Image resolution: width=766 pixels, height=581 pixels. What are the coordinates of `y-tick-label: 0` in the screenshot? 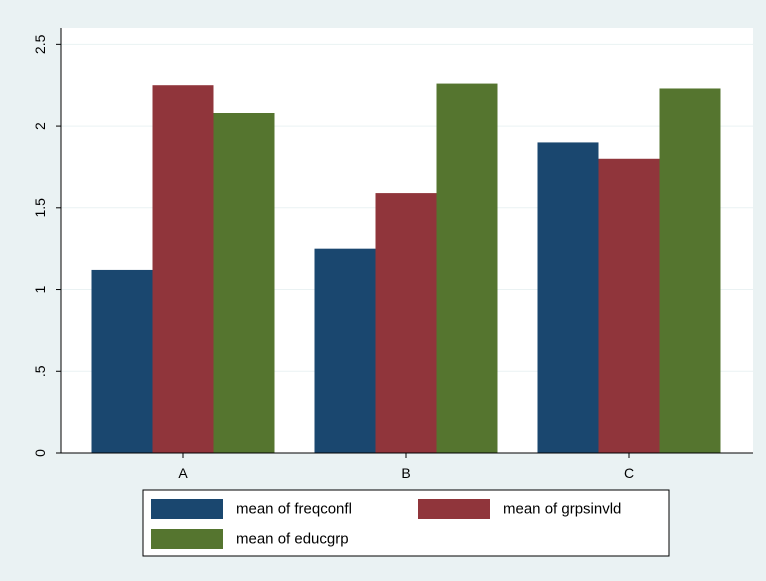 It's located at (40, 453).